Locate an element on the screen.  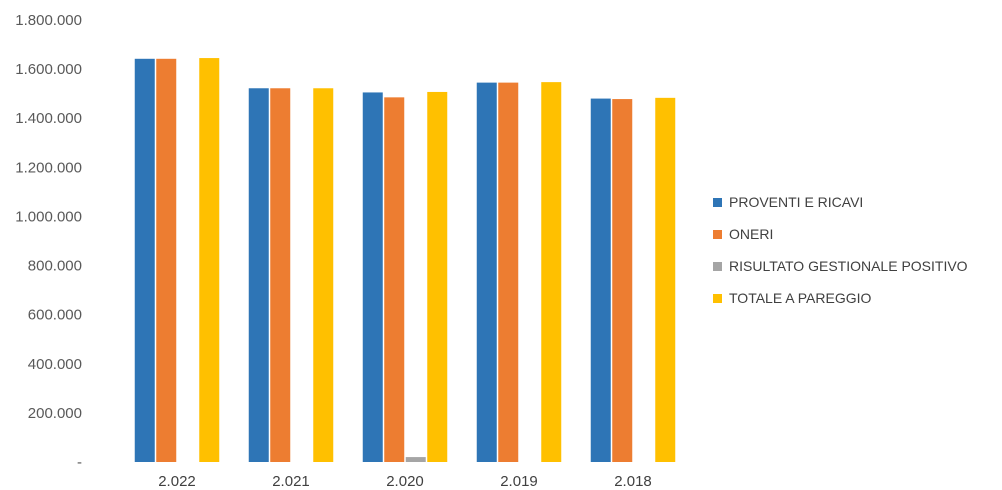
y-tick-label: 1.600.000 is located at coordinates (48, 69).